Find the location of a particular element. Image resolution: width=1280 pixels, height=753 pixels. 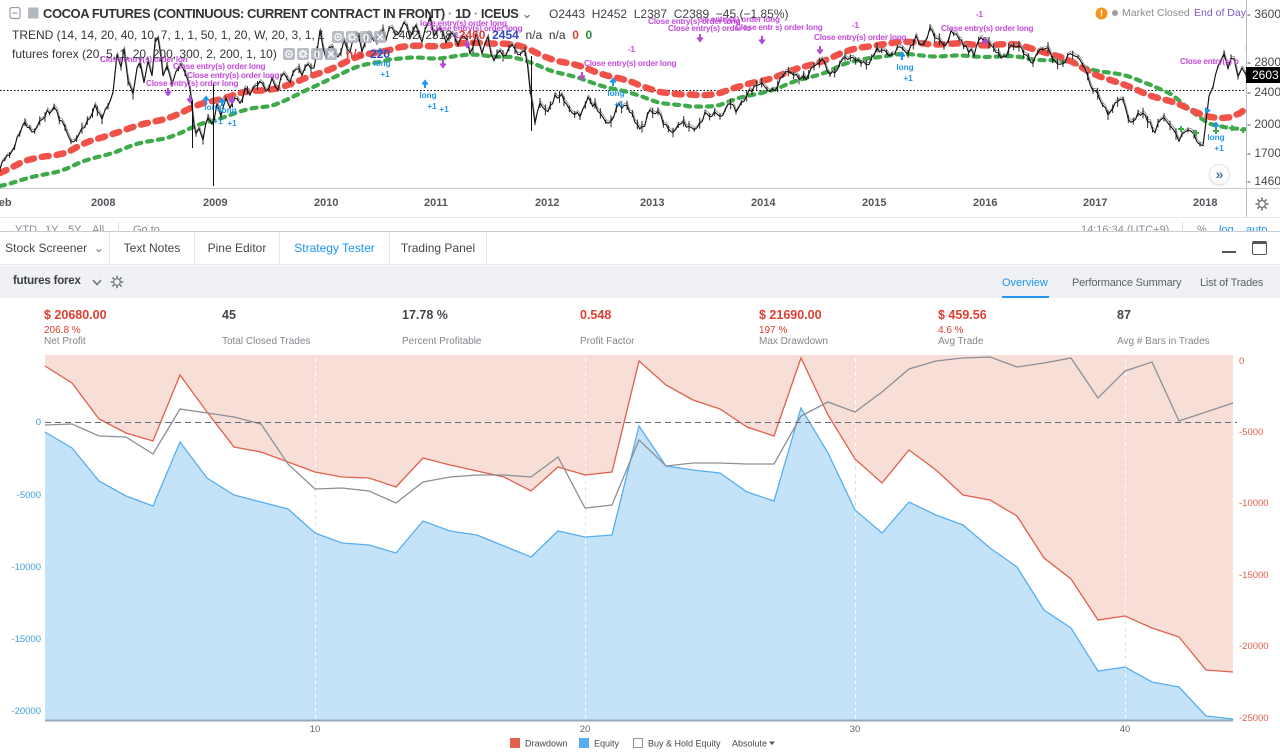

svg-text: -25000 is located at coordinates (1254, 718).